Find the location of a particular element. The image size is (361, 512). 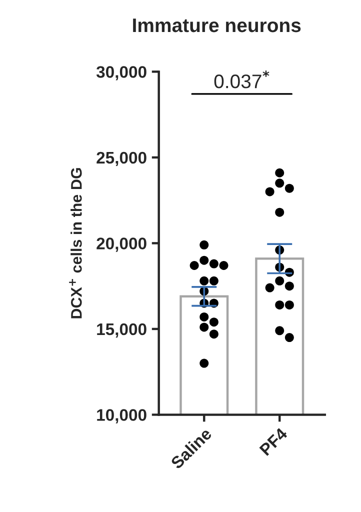

y-tick-label: 10,000 is located at coordinates (121, 416).